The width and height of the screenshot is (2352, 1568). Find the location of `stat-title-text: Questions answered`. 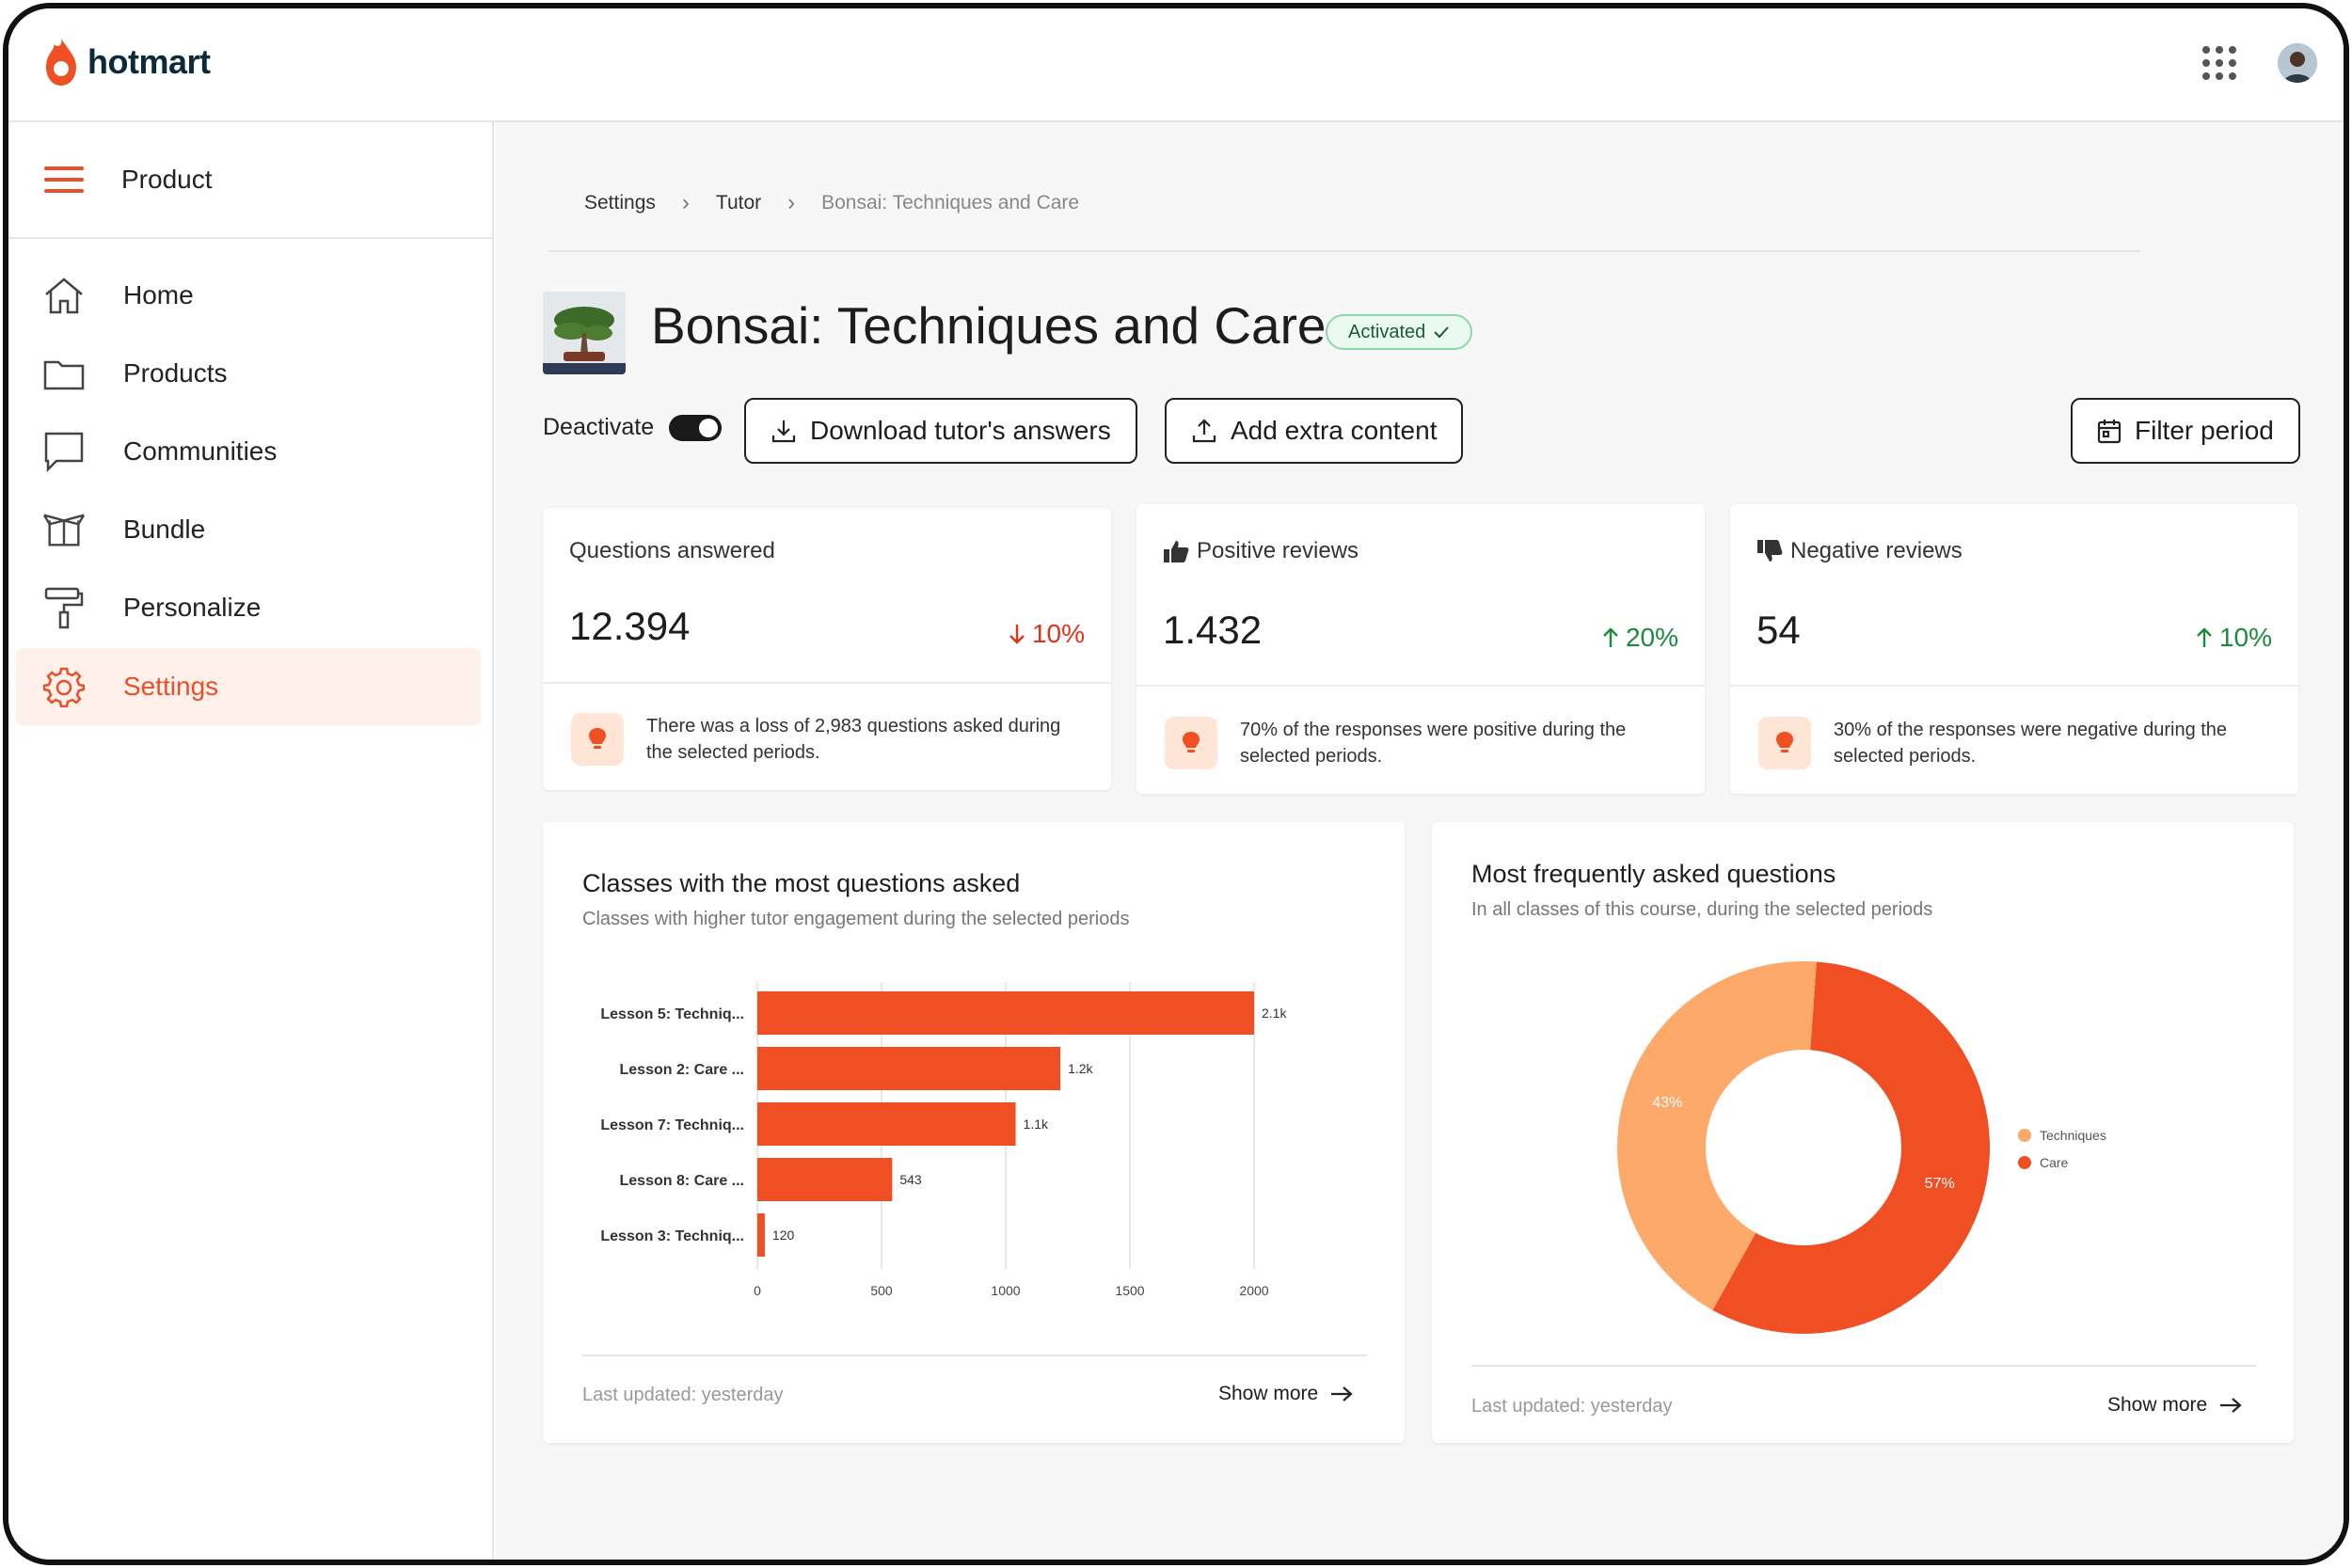

stat-title-text: Questions answered is located at coordinates (672, 550).